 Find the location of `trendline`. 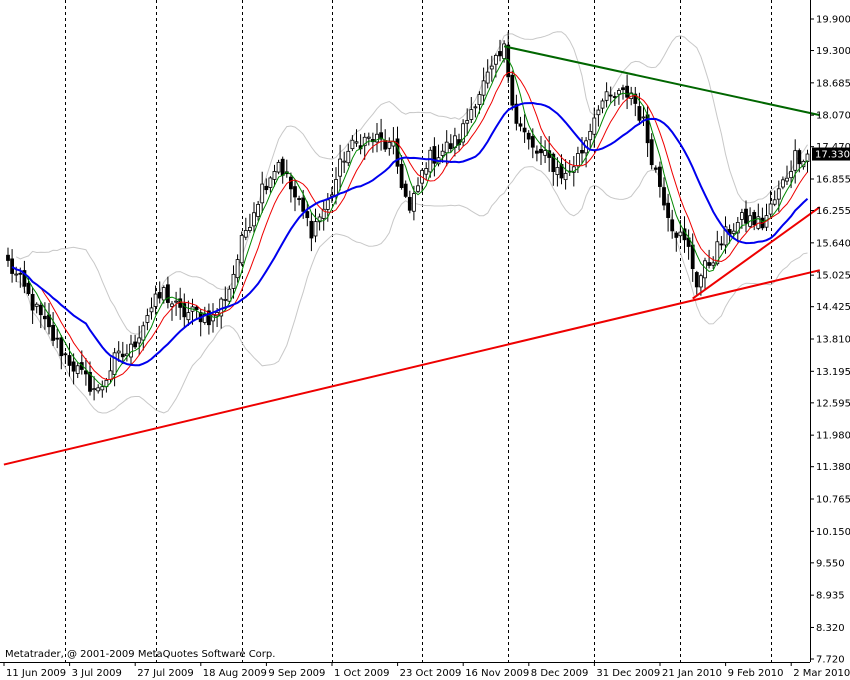

trendline is located at coordinates (662, 81).